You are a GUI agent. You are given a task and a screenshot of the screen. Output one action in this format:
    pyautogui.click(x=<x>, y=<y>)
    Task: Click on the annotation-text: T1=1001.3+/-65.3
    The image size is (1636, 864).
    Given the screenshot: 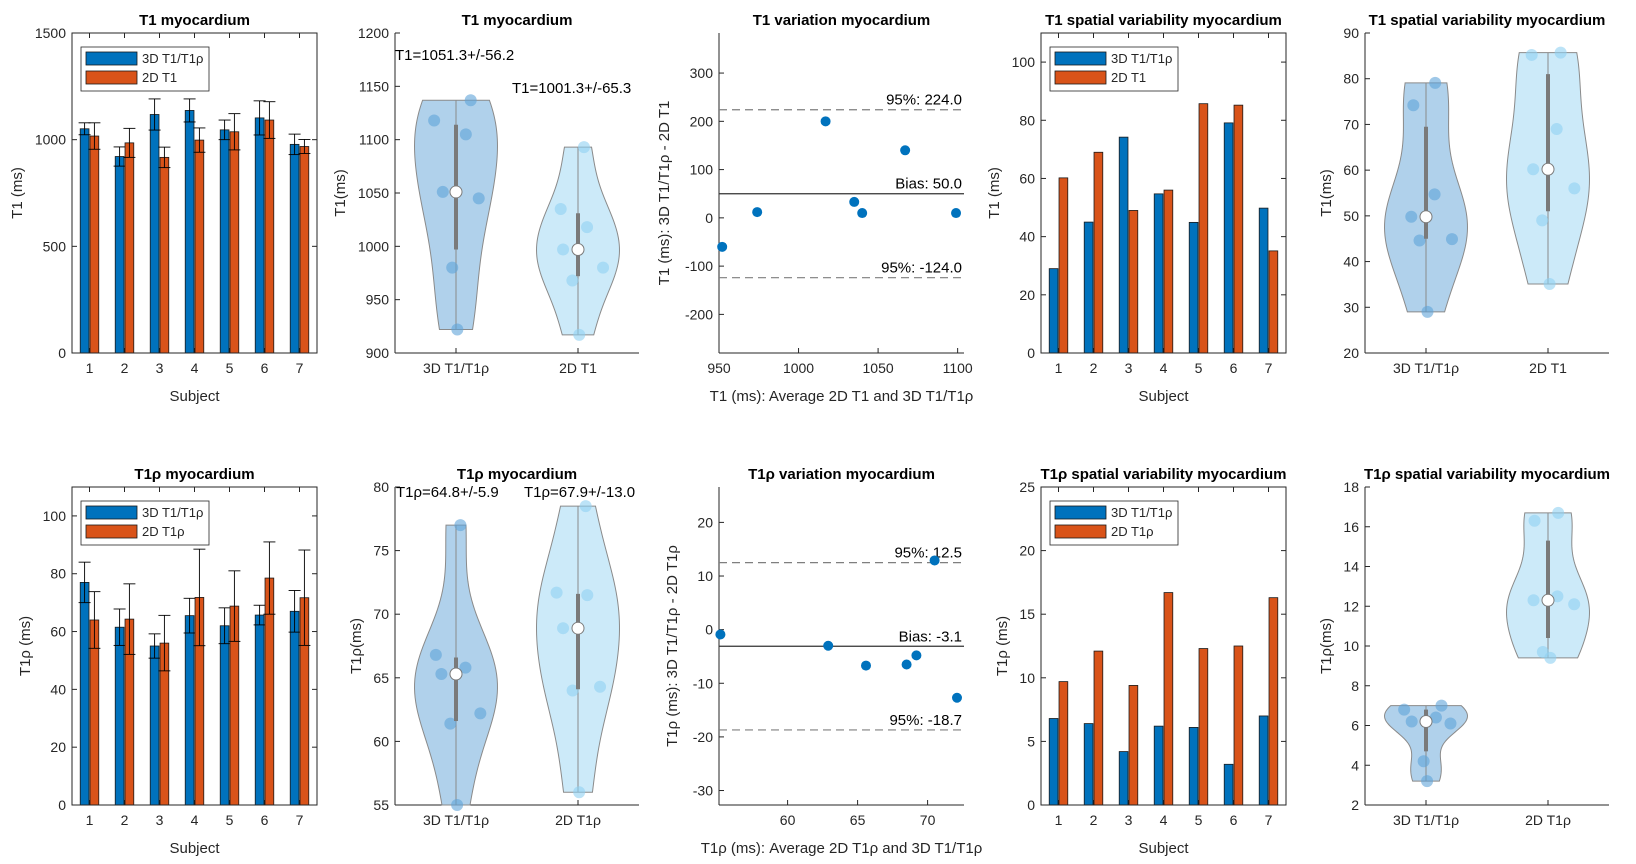 What is the action you would take?
    pyautogui.click(x=571, y=88)
    